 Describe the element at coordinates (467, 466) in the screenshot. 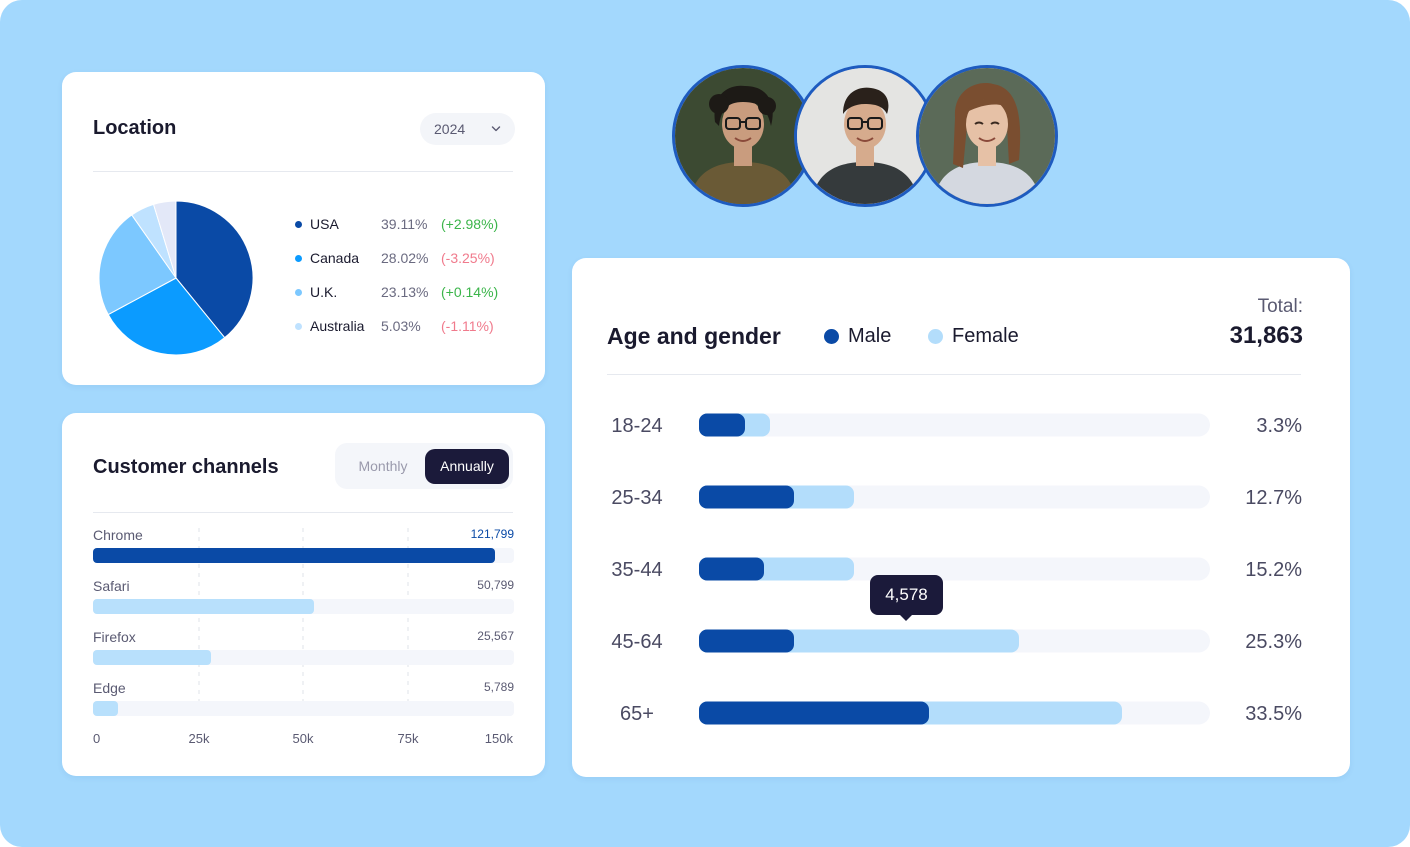

I see `toggle-annually: Annually` at that location.